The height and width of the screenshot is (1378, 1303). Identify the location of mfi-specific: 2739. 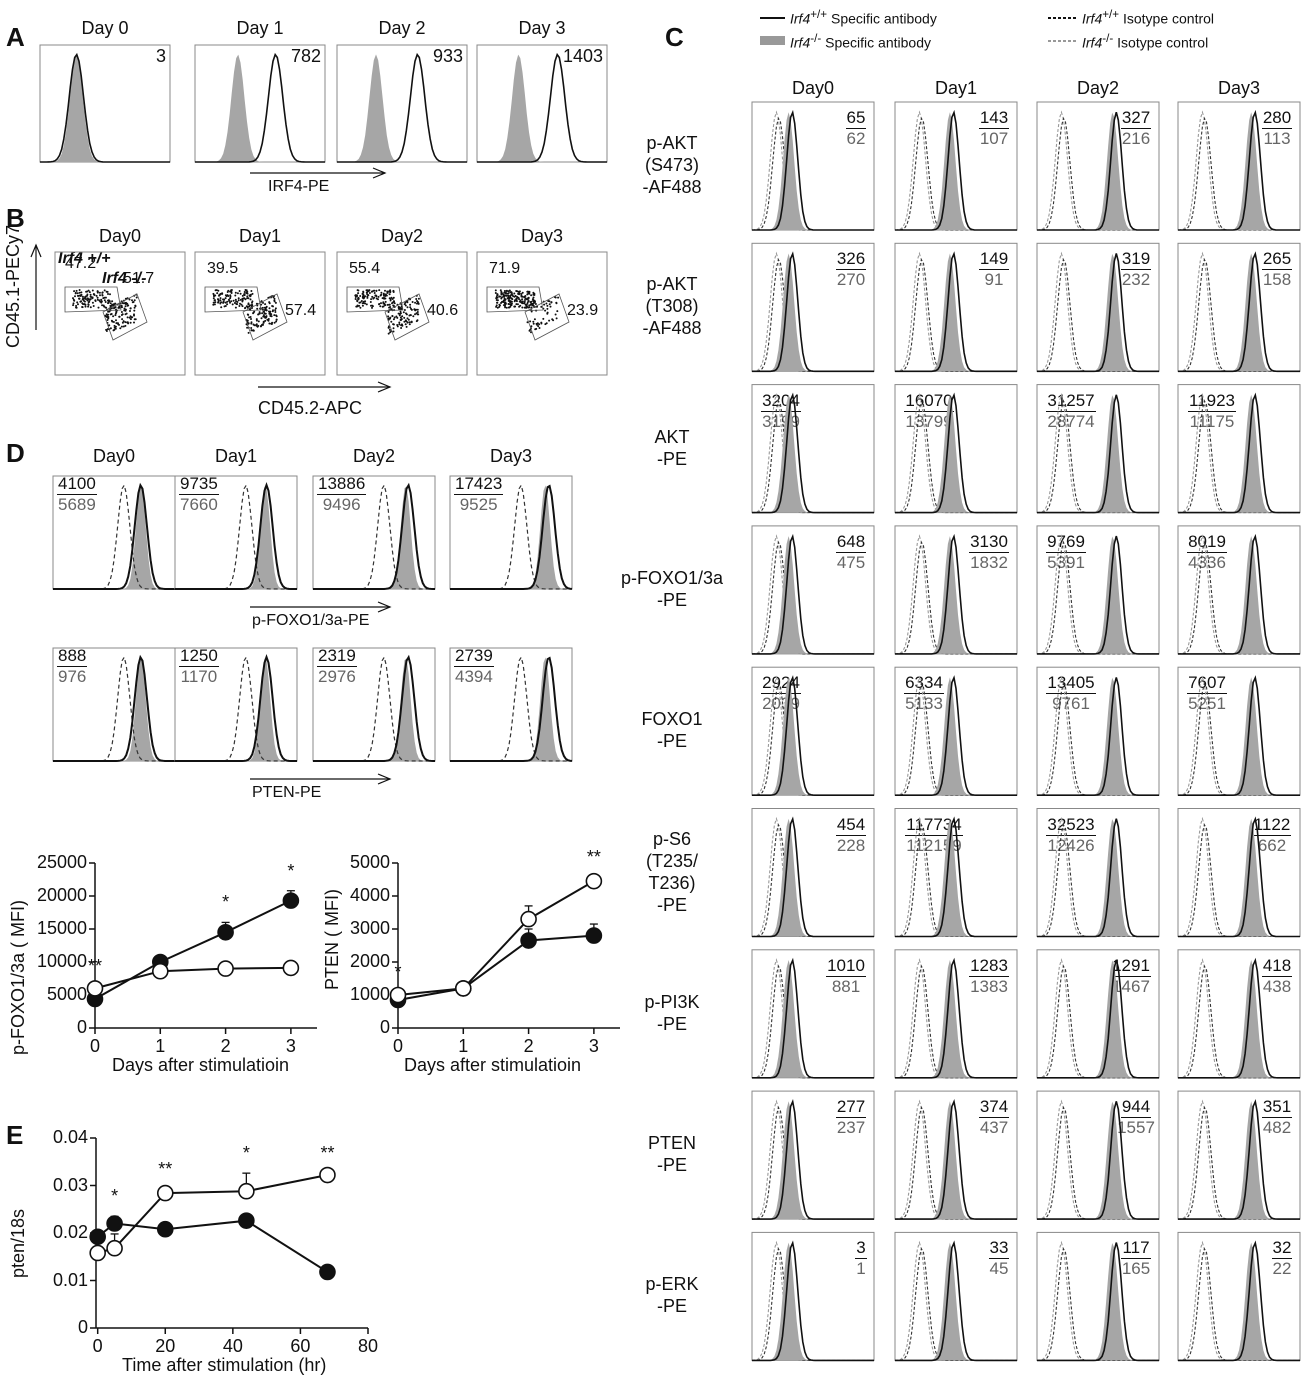
(474, 656).